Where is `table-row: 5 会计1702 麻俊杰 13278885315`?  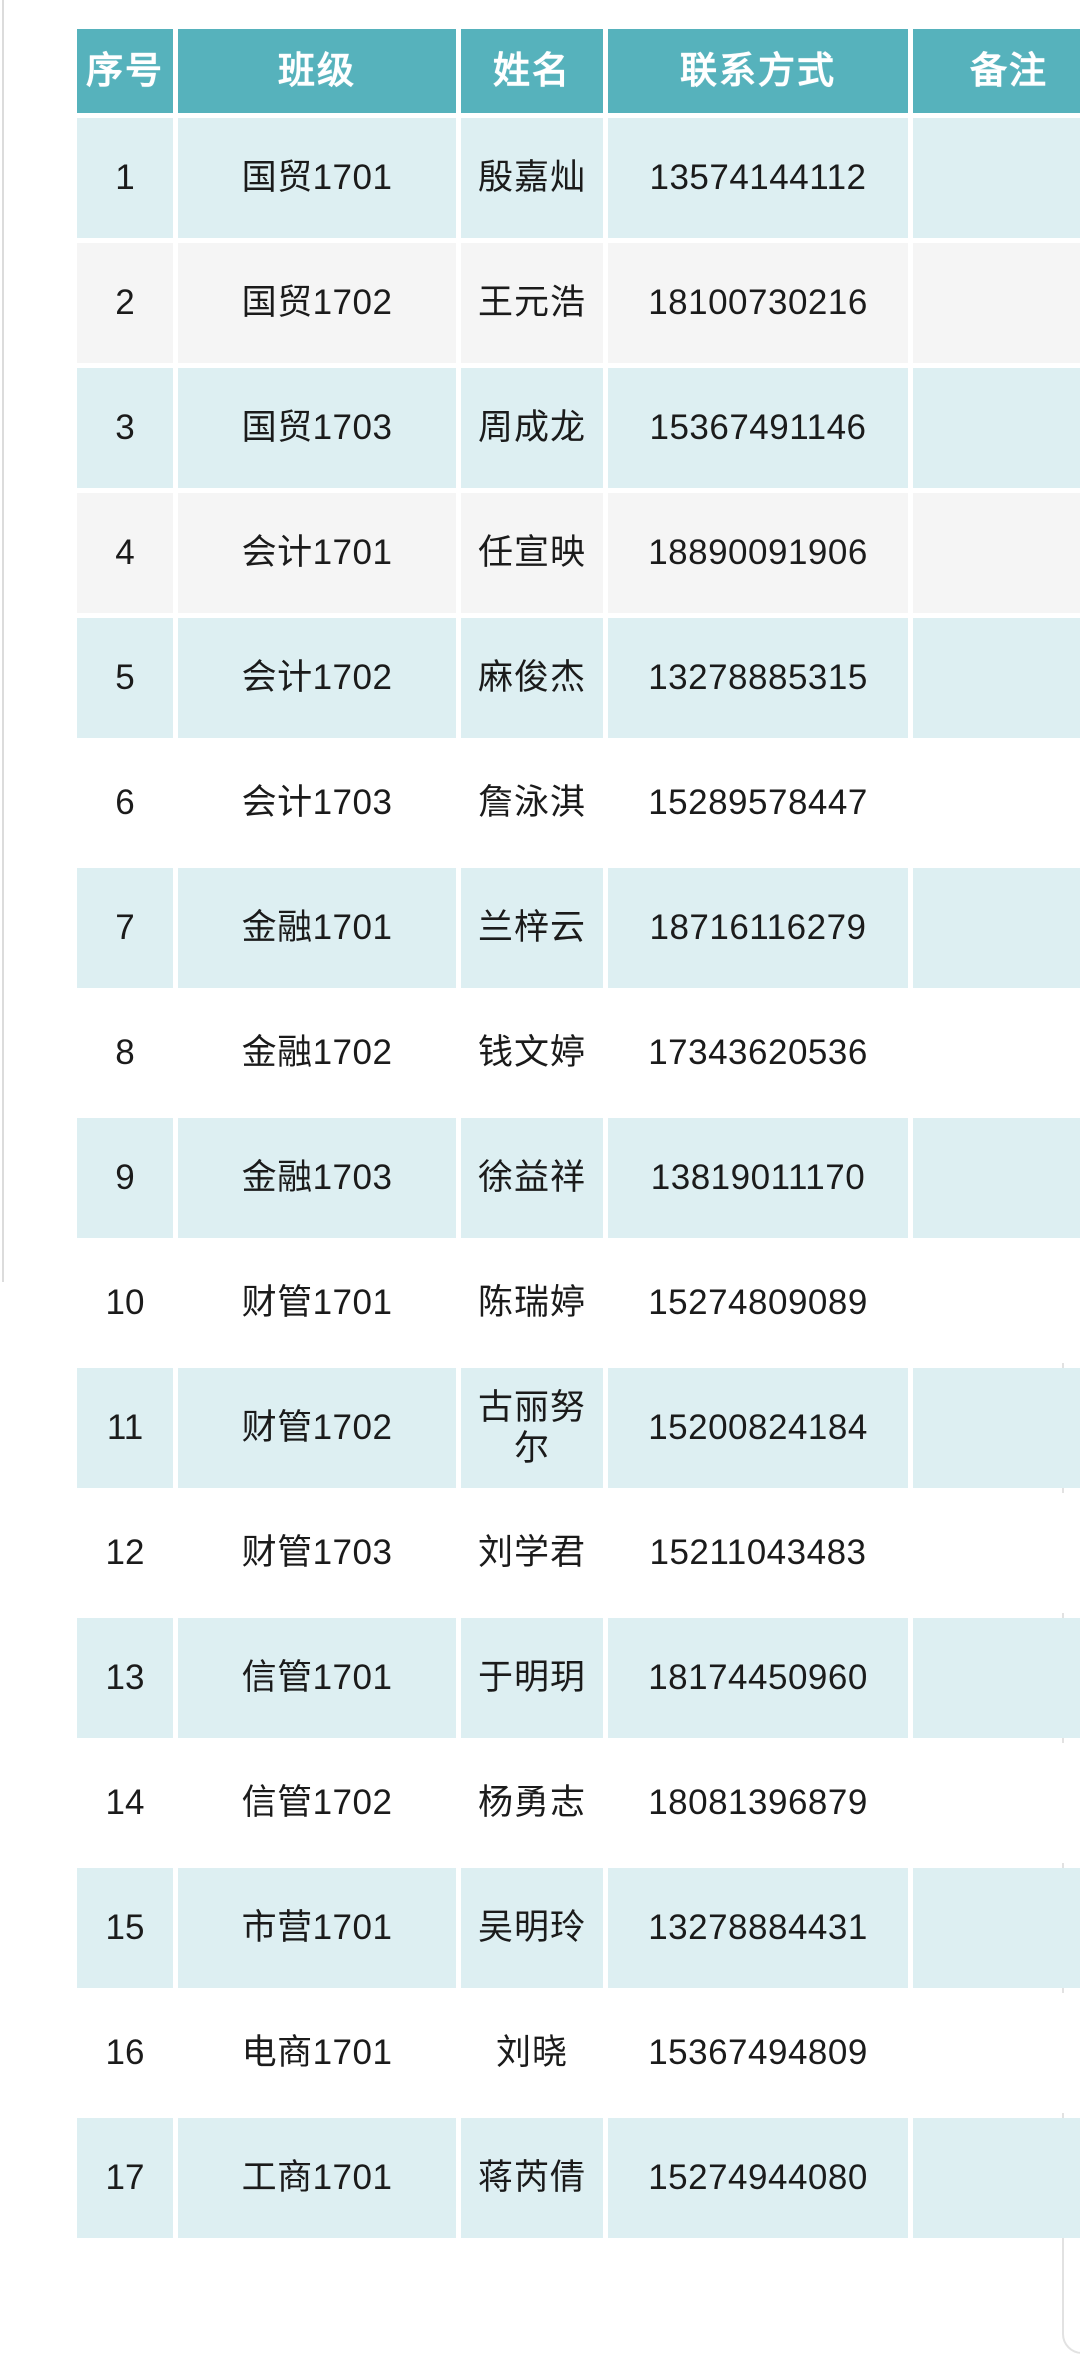 table-row: 5 会计1702 麻俊杰 13278885315 is located at coordinates (578, 678).